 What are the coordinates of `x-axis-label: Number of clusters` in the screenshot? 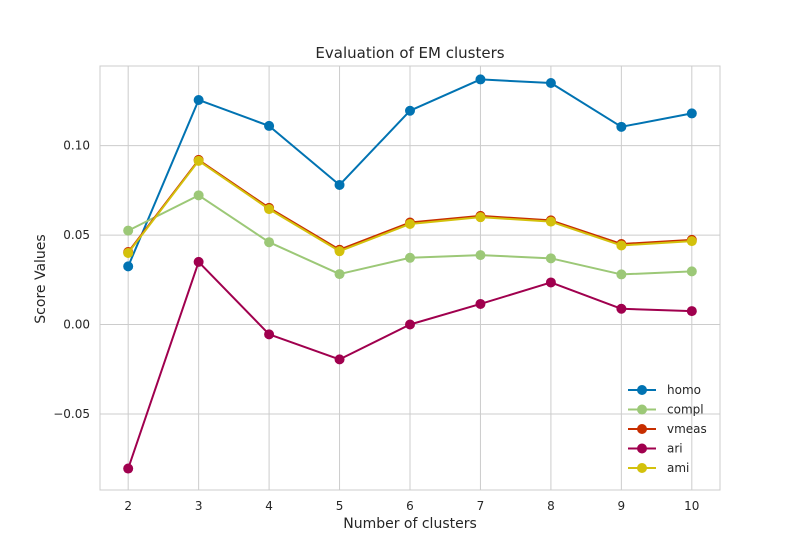 It's located at (410, 524).